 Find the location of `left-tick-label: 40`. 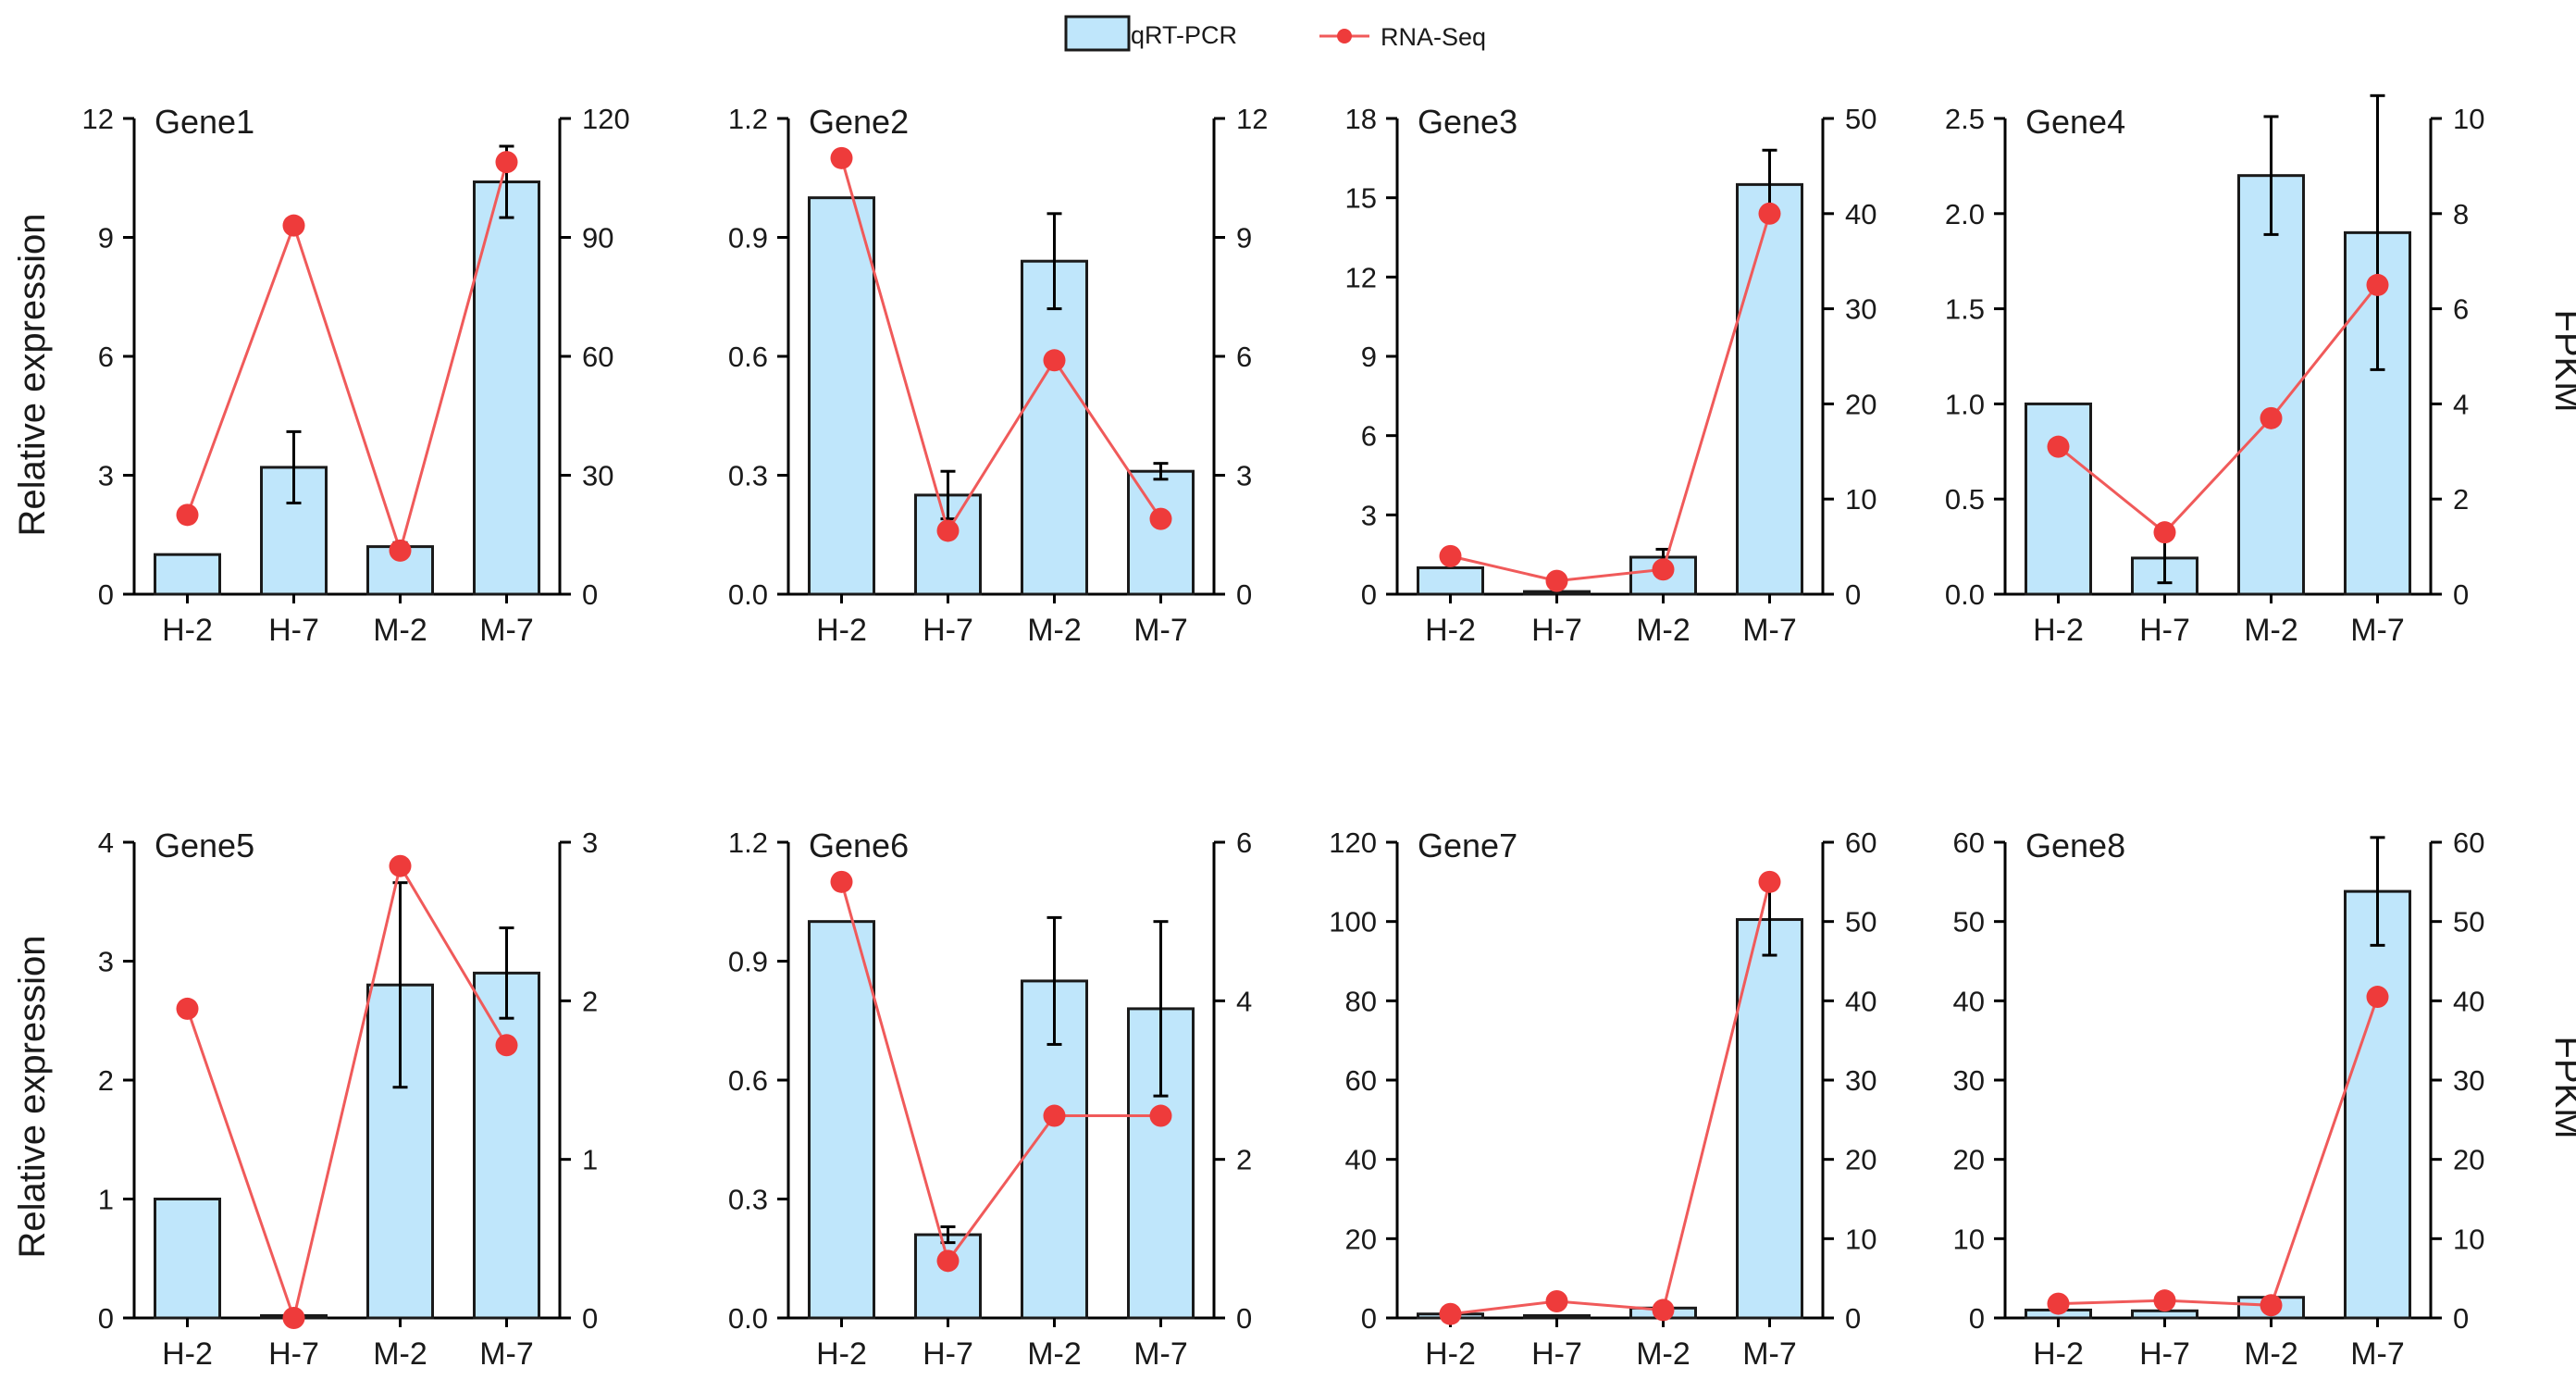

left-tick-label: 40 is located at coordinates (1969, 1001).